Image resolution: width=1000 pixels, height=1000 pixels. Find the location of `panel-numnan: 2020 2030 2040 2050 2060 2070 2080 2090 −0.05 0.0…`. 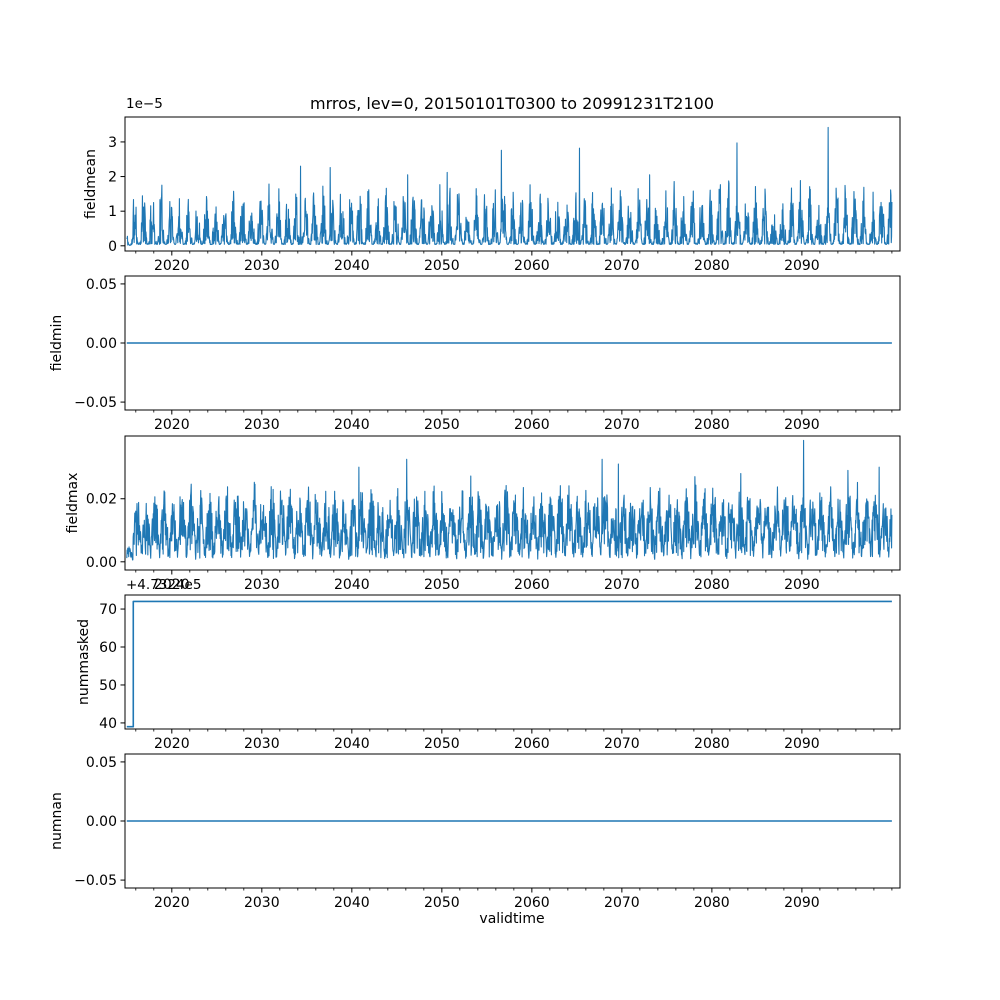

panel-numnan: 2020 2030 2040 2050 2060 2070 2080 2090 −0.05 0.0… is located at coordinates (487, 832).